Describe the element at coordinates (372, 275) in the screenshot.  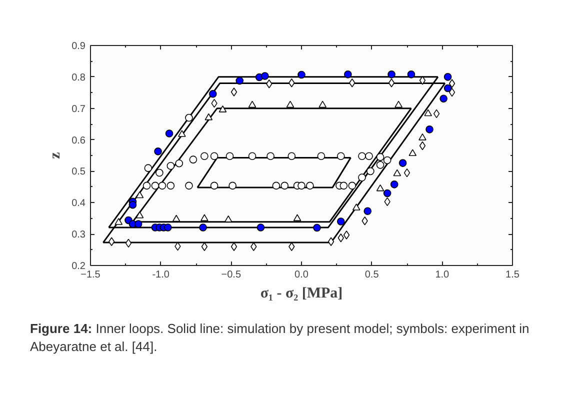
I see `x-tick-label: 0.5` at that location.